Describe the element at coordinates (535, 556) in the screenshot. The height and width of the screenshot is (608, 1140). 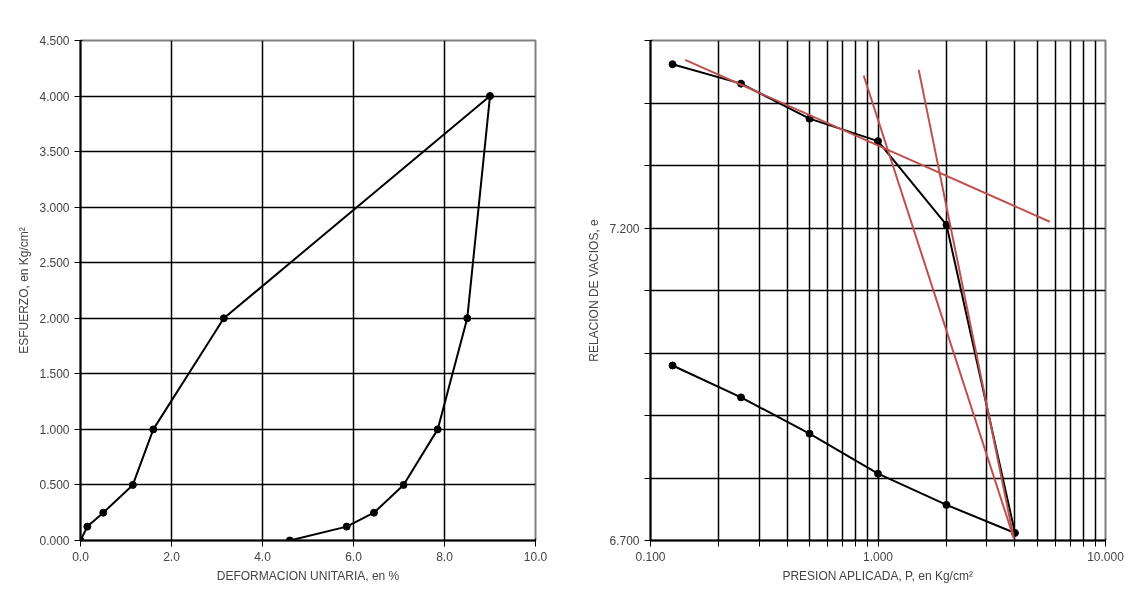
I see `x-tick-label: 10.0` at that location.